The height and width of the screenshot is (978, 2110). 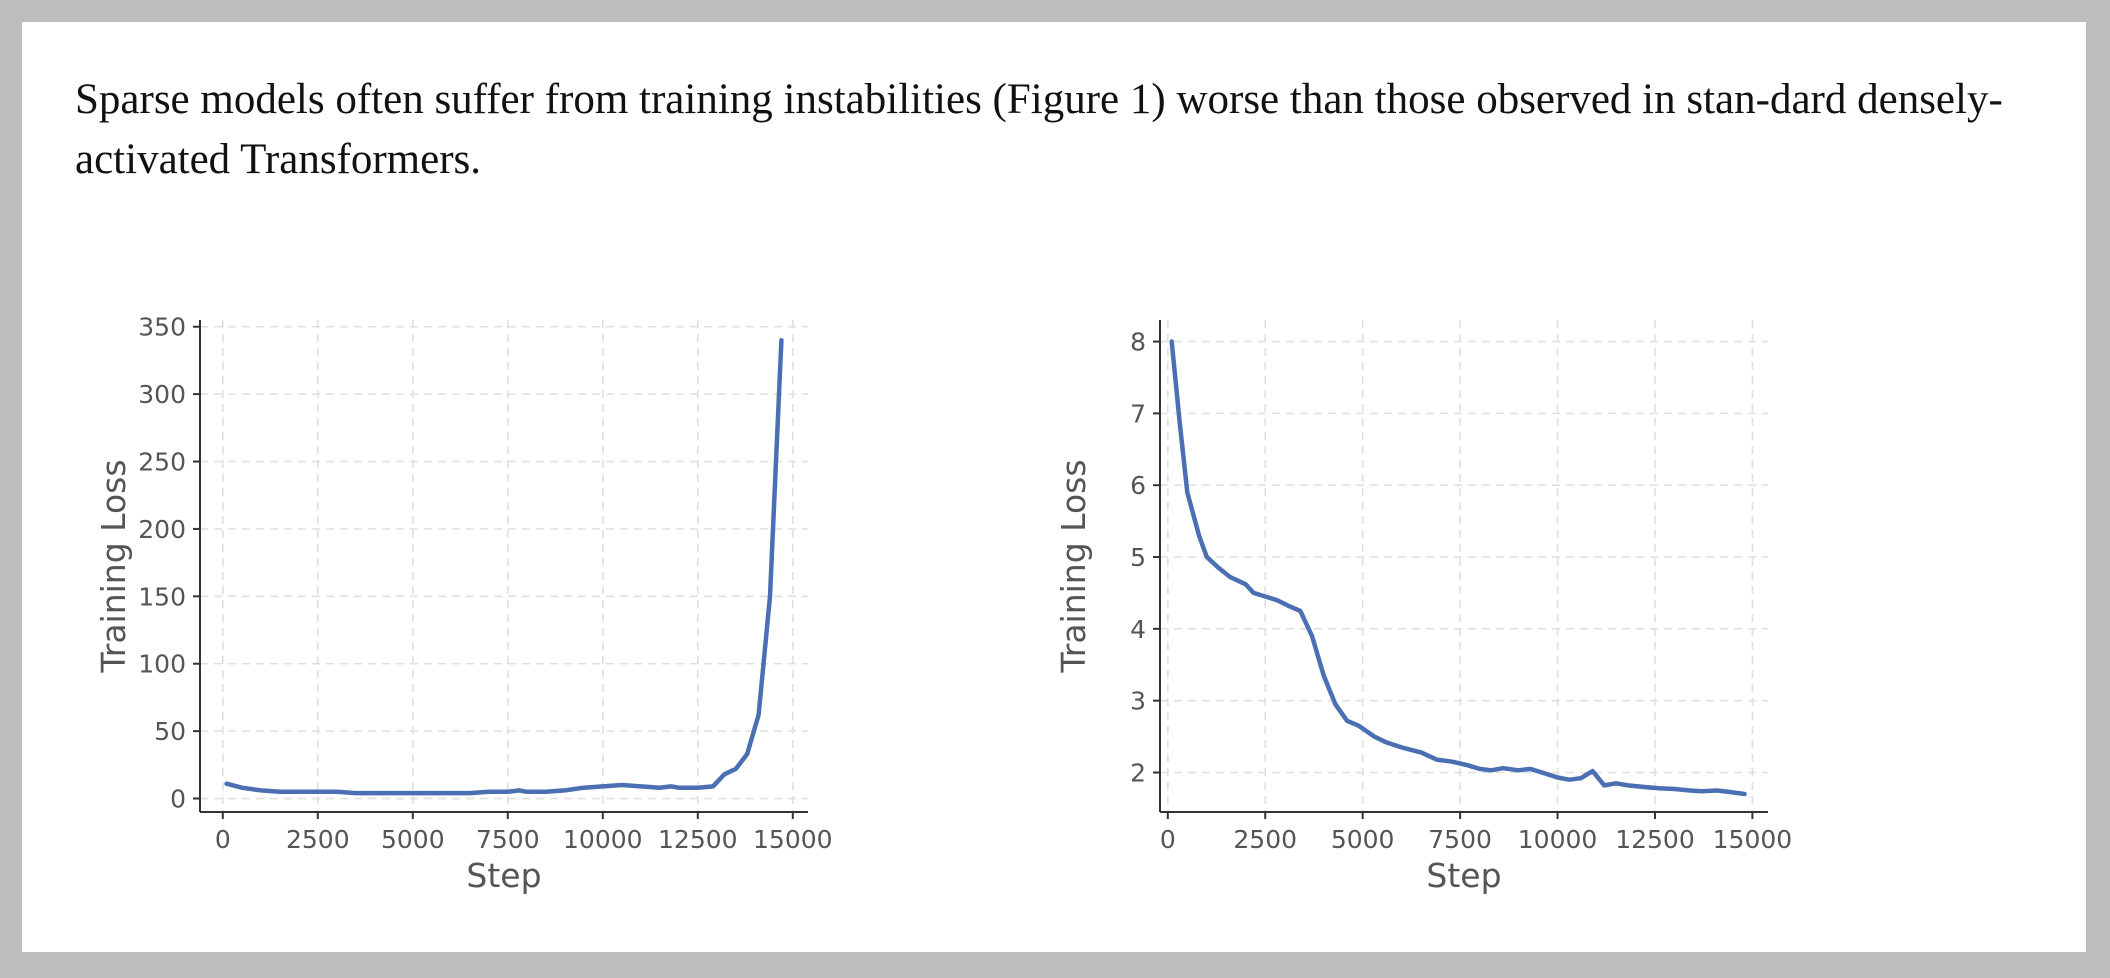 I want to click on y-tick-label: 5, so click(x=1138, y=557).